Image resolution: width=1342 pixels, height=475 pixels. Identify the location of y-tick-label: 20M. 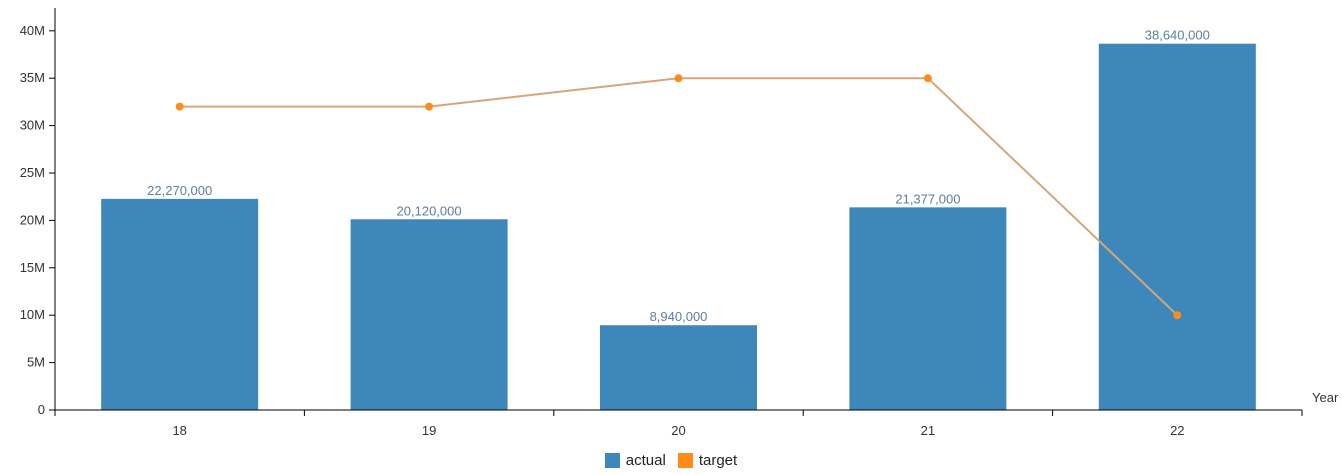
(32, 219).